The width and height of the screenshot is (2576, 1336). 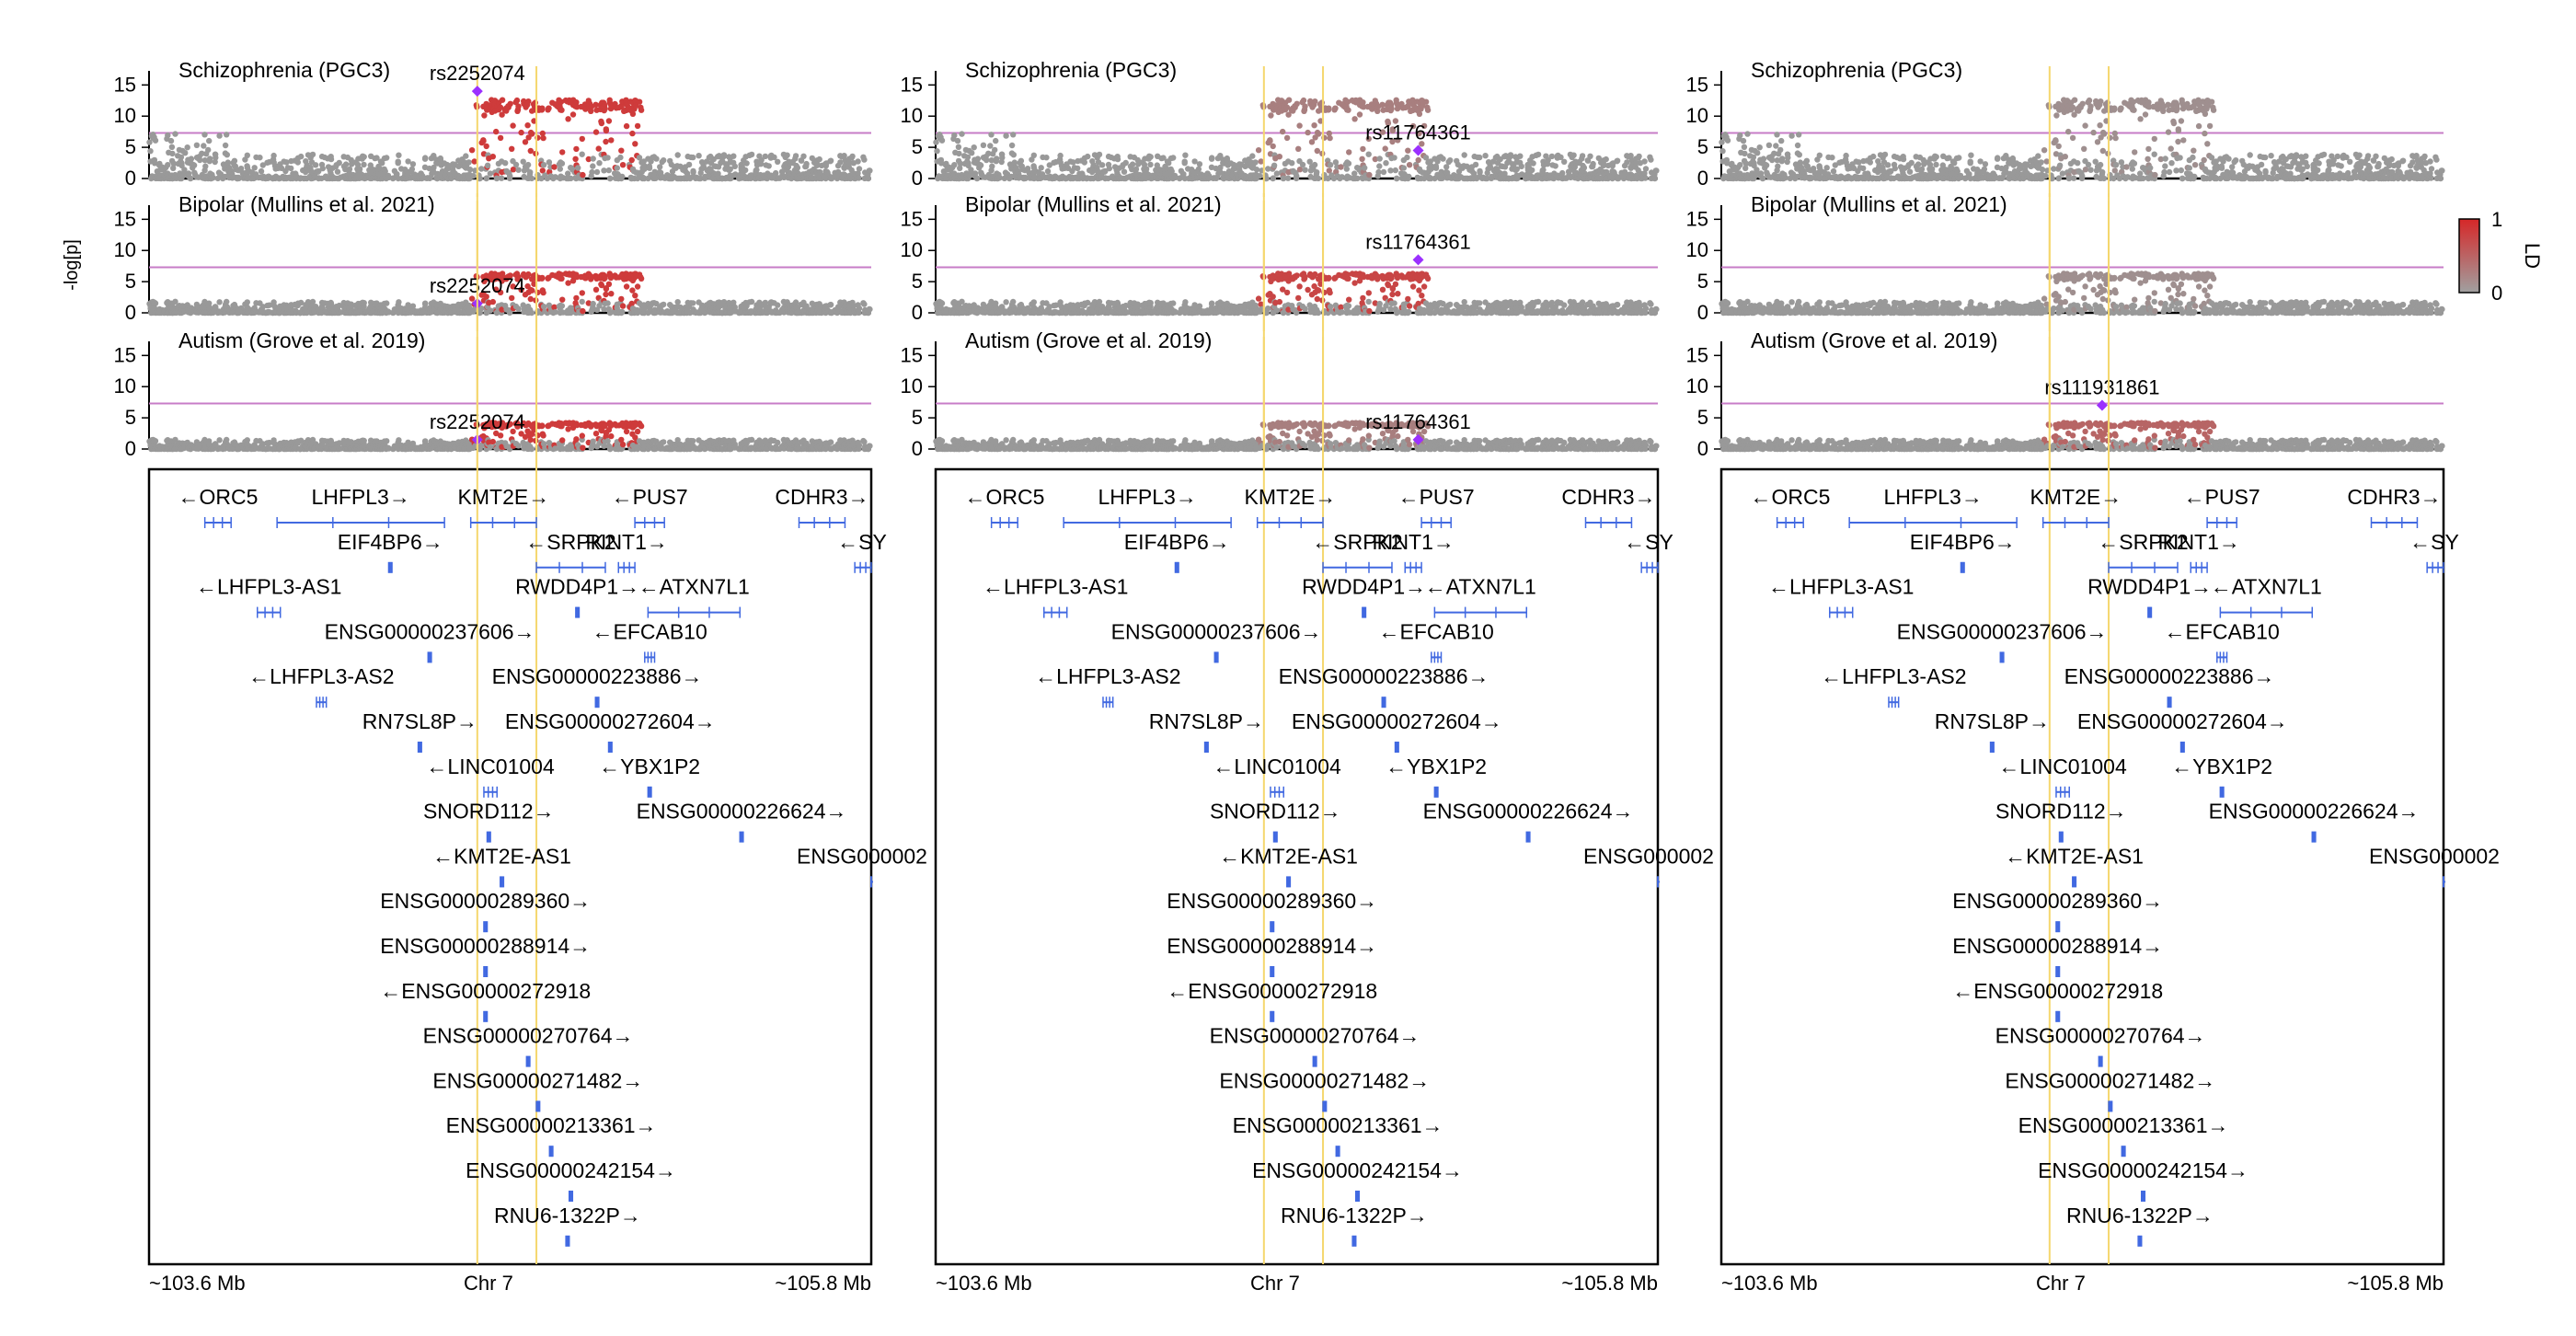 I want to click on gene-label: ENSG00000223886→, so click(x=597, y=676).